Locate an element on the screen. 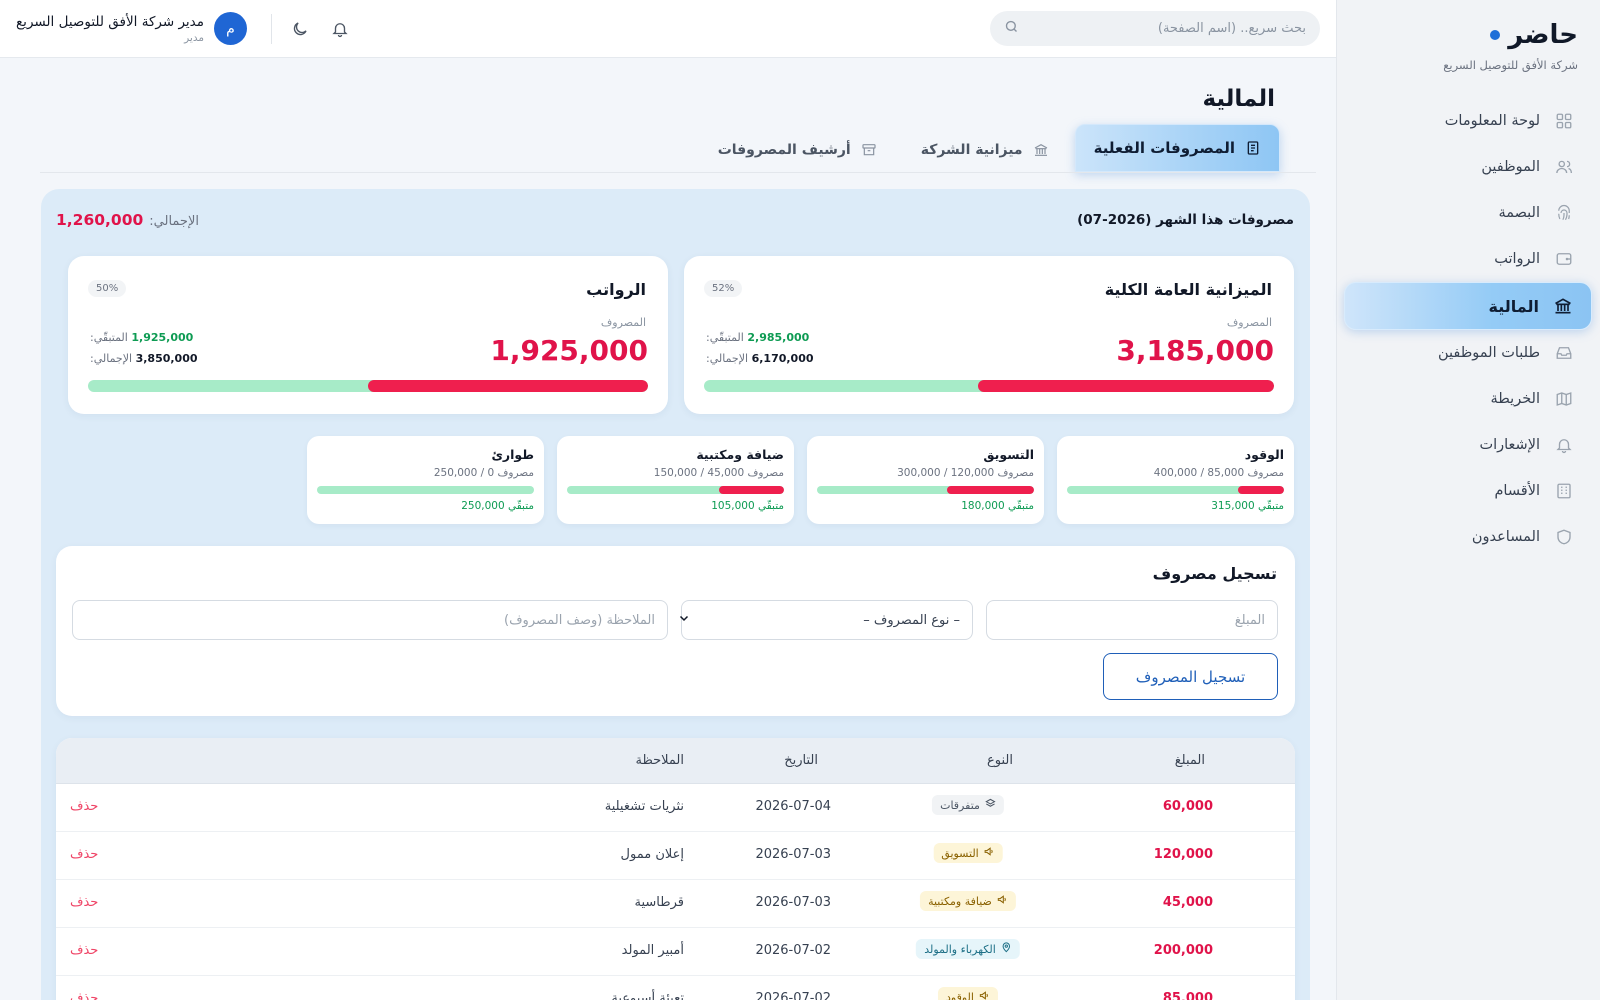 The image size is (1600, 1000). type-chip: التسويق is located at coordinates (968, 853).